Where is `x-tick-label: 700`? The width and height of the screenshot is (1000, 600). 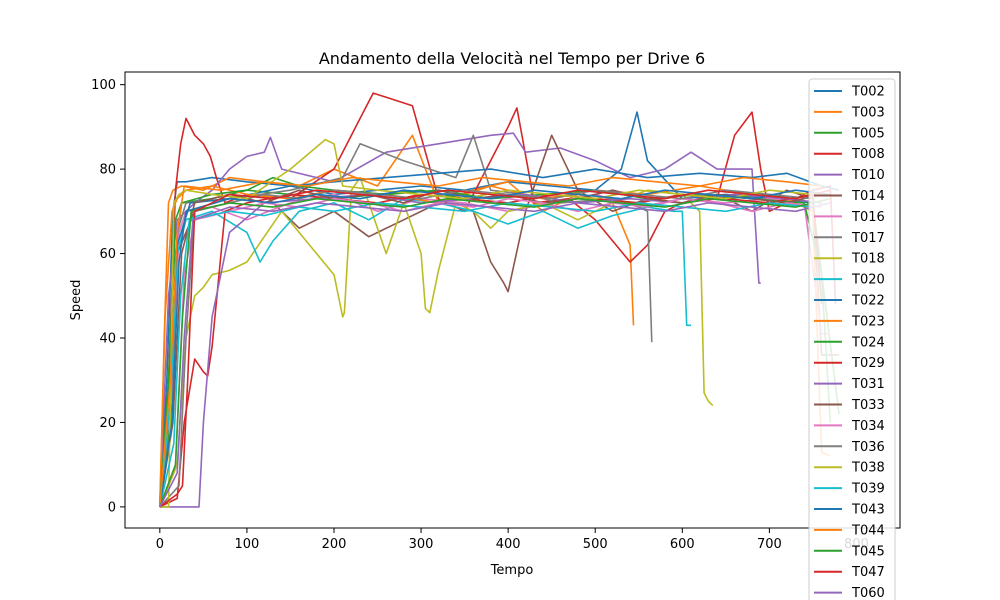
x-tick-label: 700 is located at coordinates (769, 544).